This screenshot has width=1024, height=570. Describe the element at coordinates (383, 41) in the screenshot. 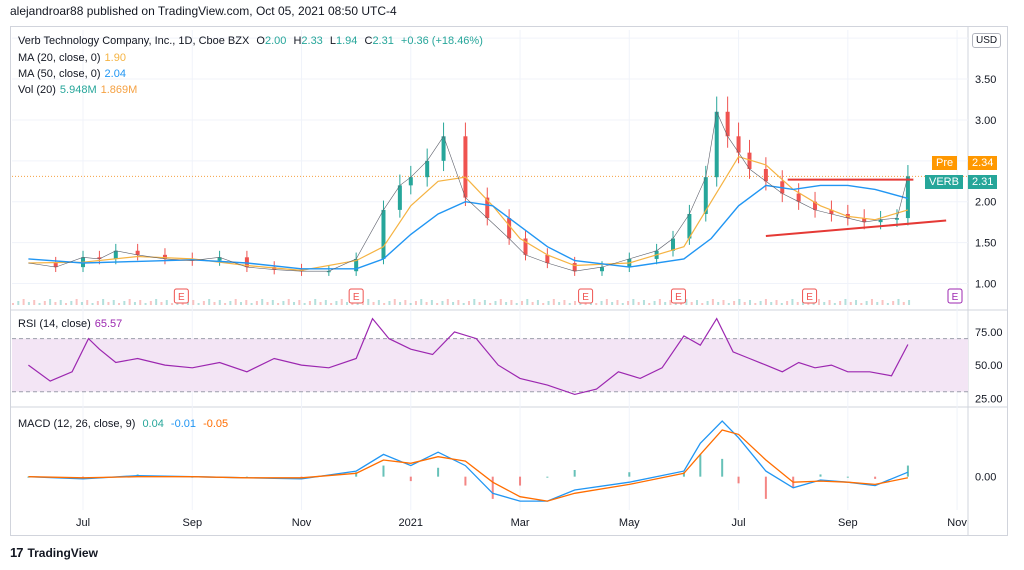

I see `close-value: 2.31` at that location.